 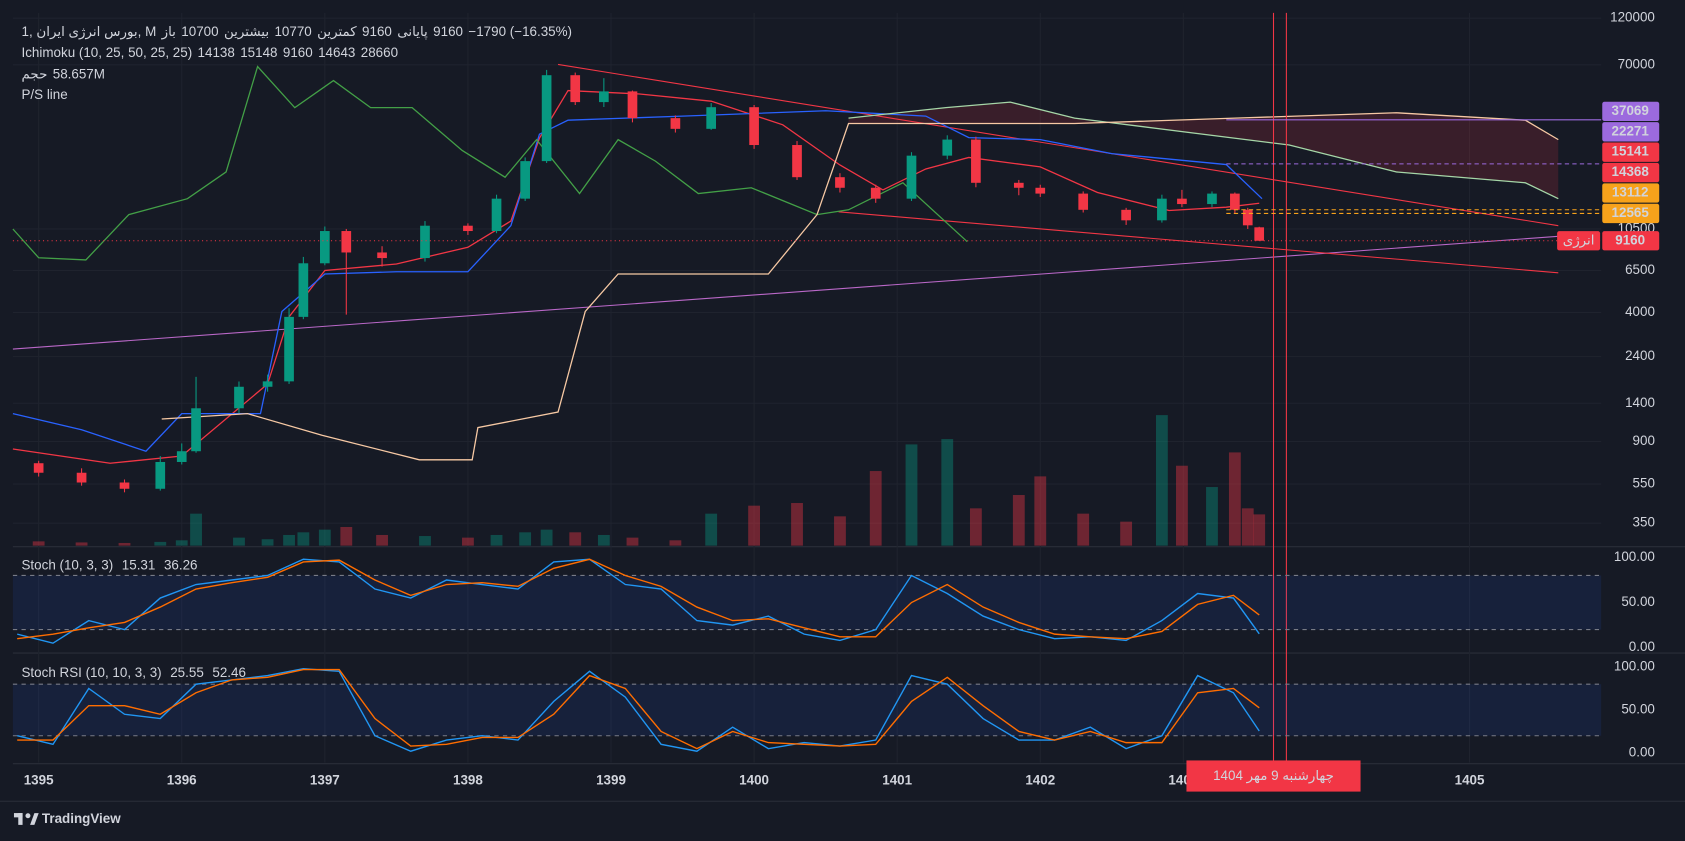 What do you see at coordinates (1644, 483) in the screenshot?
I see `y-tick-label: 550` at bounding box center [1644, 483].